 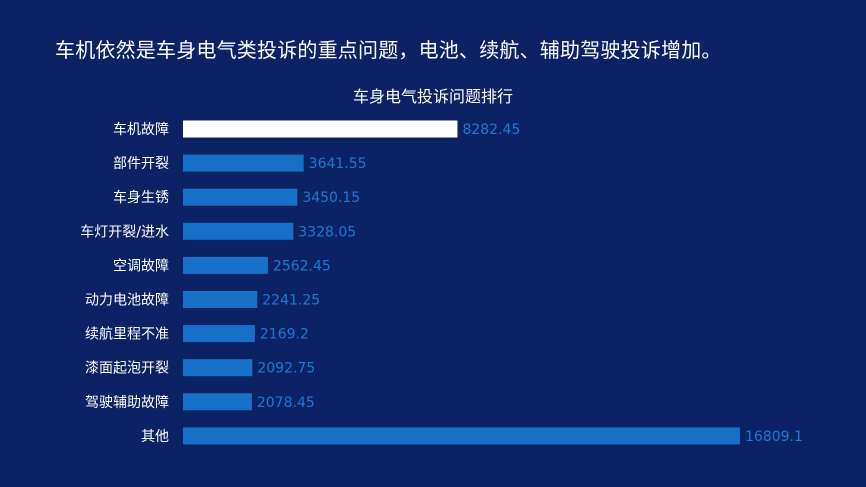 I want to click on category-label: 驾驶辅助故障, so click(x=127, y=403).